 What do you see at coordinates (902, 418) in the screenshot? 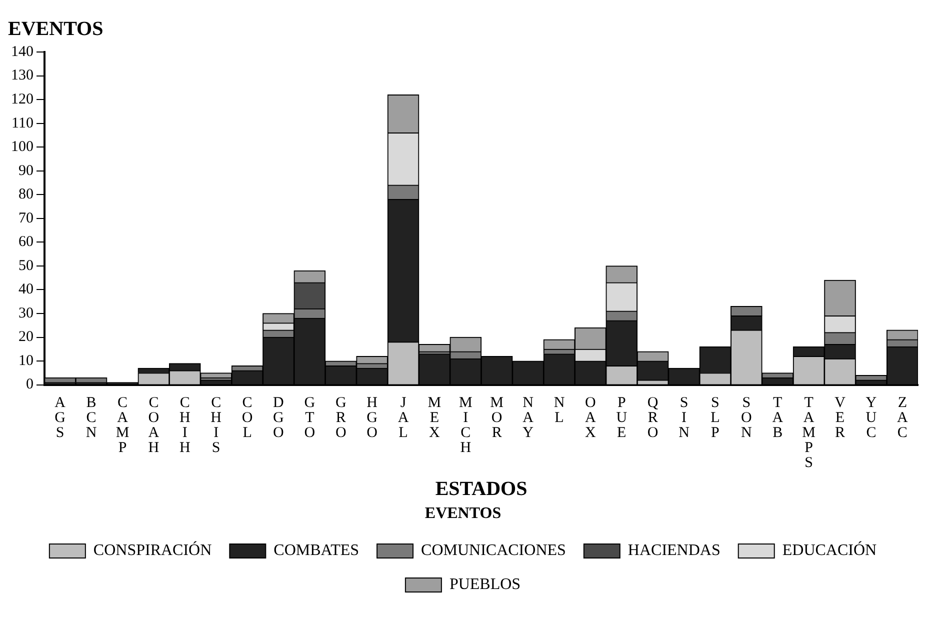
I see `x-tick-label: ZAC` at bounding box center [902, 418].